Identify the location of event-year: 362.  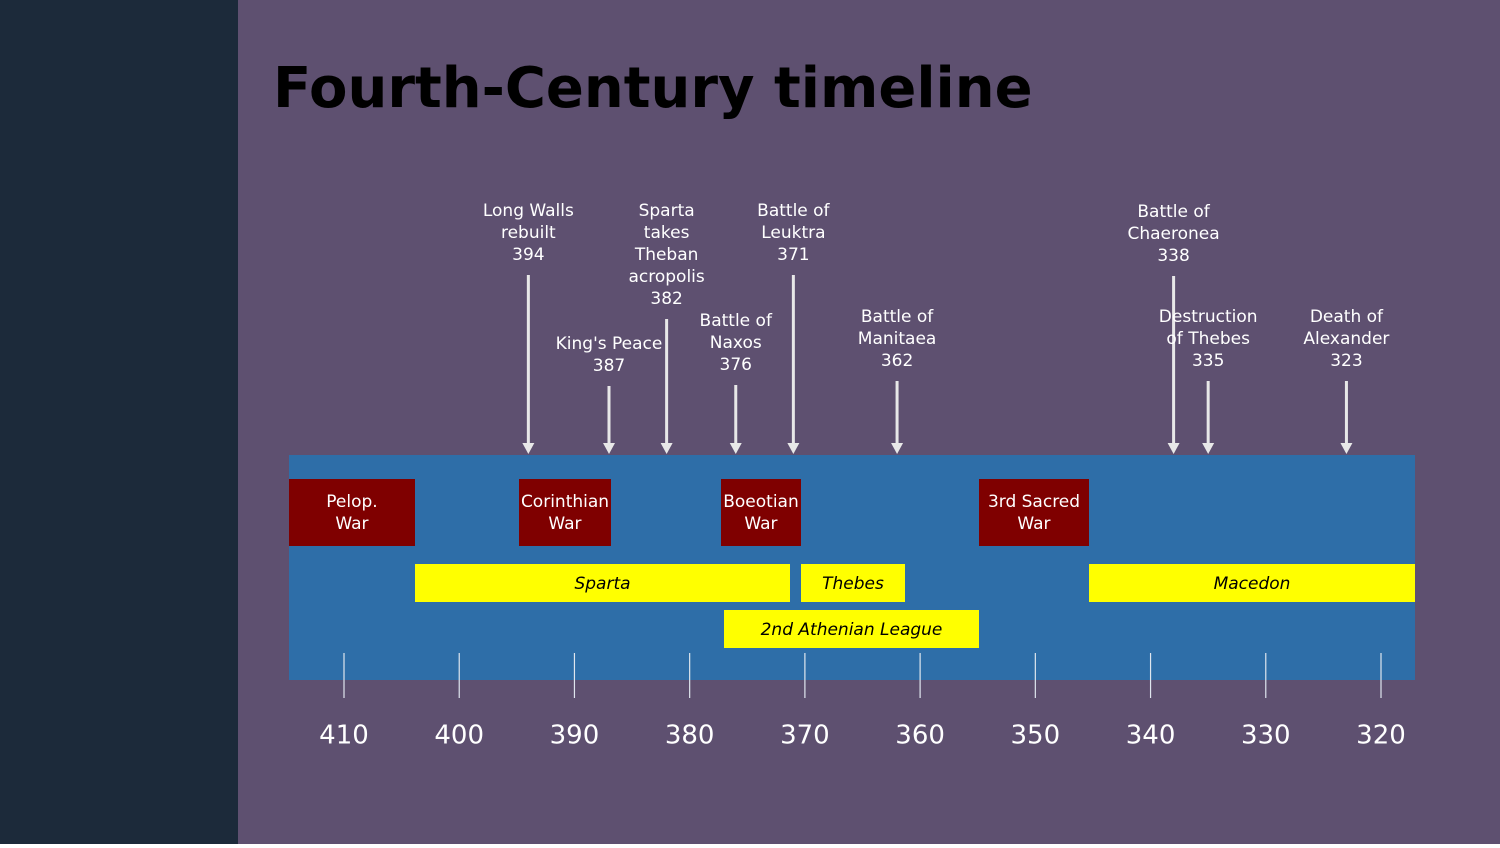
(897, 361).